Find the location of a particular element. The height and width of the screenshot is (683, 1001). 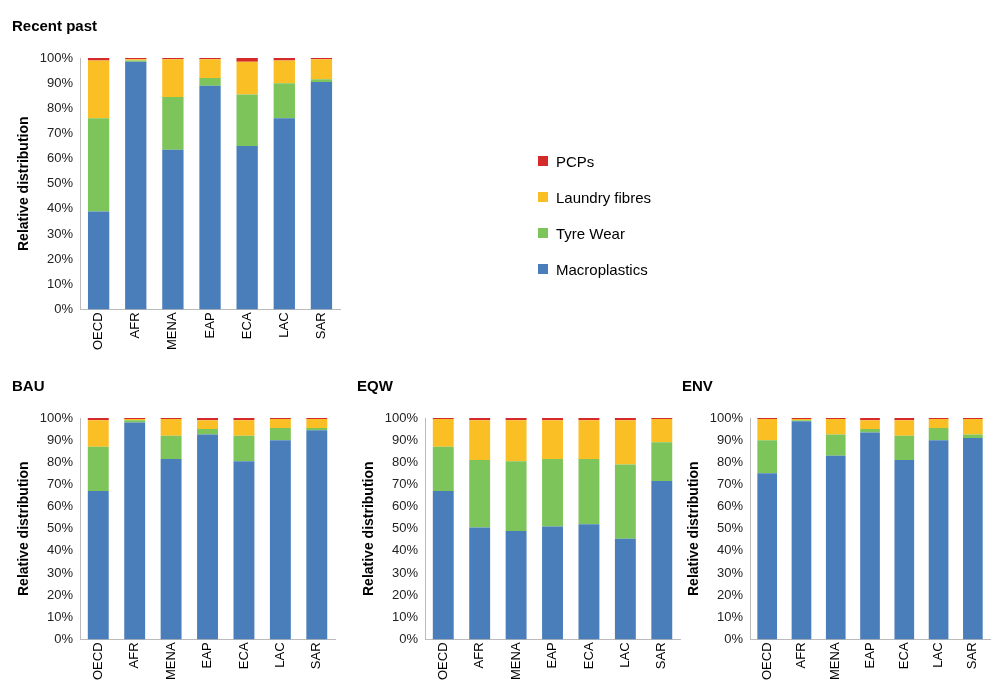

chart-title: EQW is located at coordinates (375, 386).